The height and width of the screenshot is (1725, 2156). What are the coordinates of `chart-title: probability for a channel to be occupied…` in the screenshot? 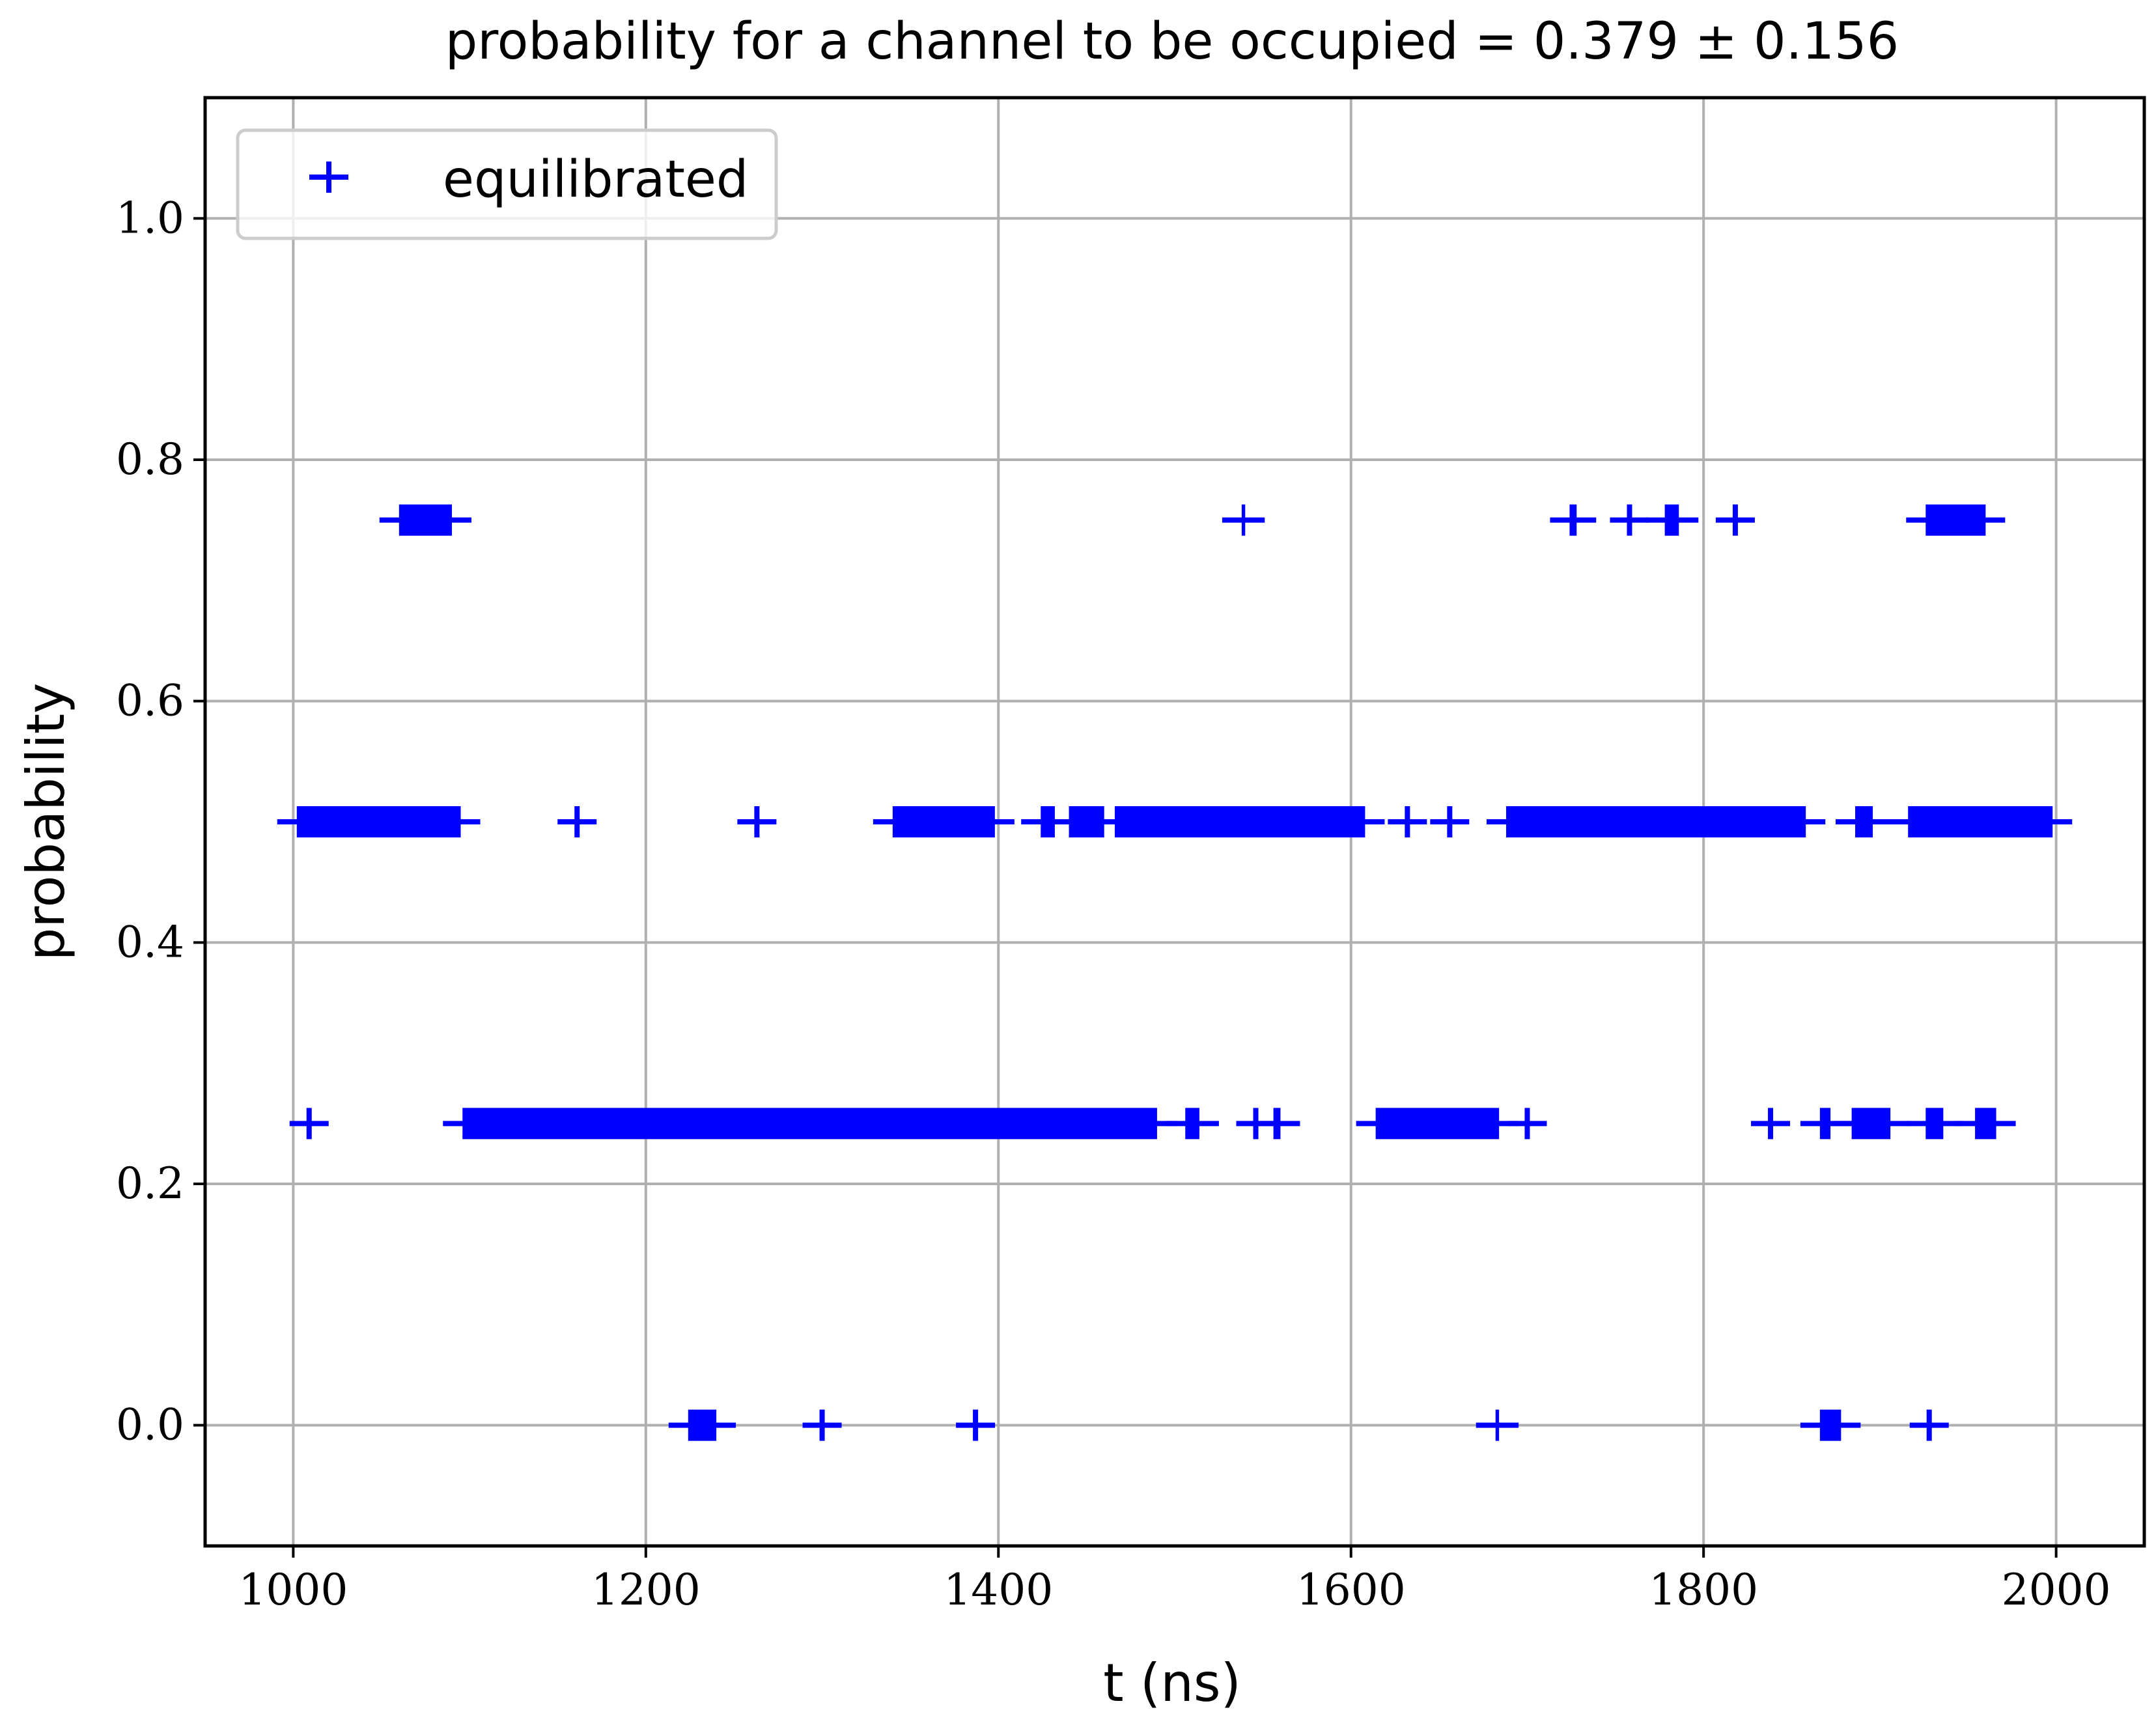 It's located at (1172, 41).